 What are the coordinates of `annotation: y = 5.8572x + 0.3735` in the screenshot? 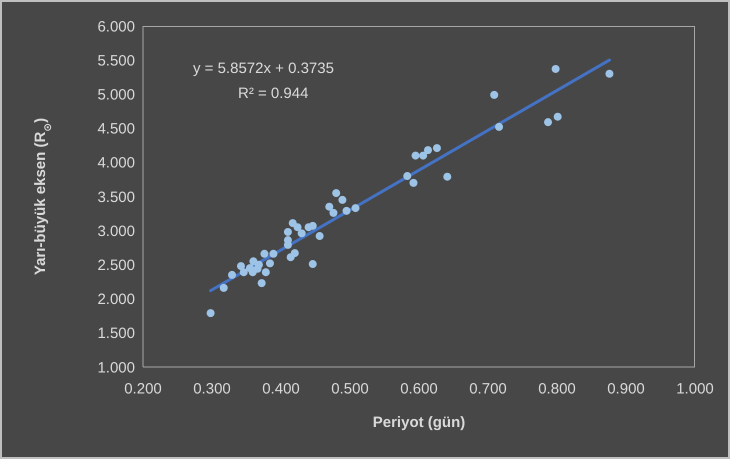 It's located at (263, 68).